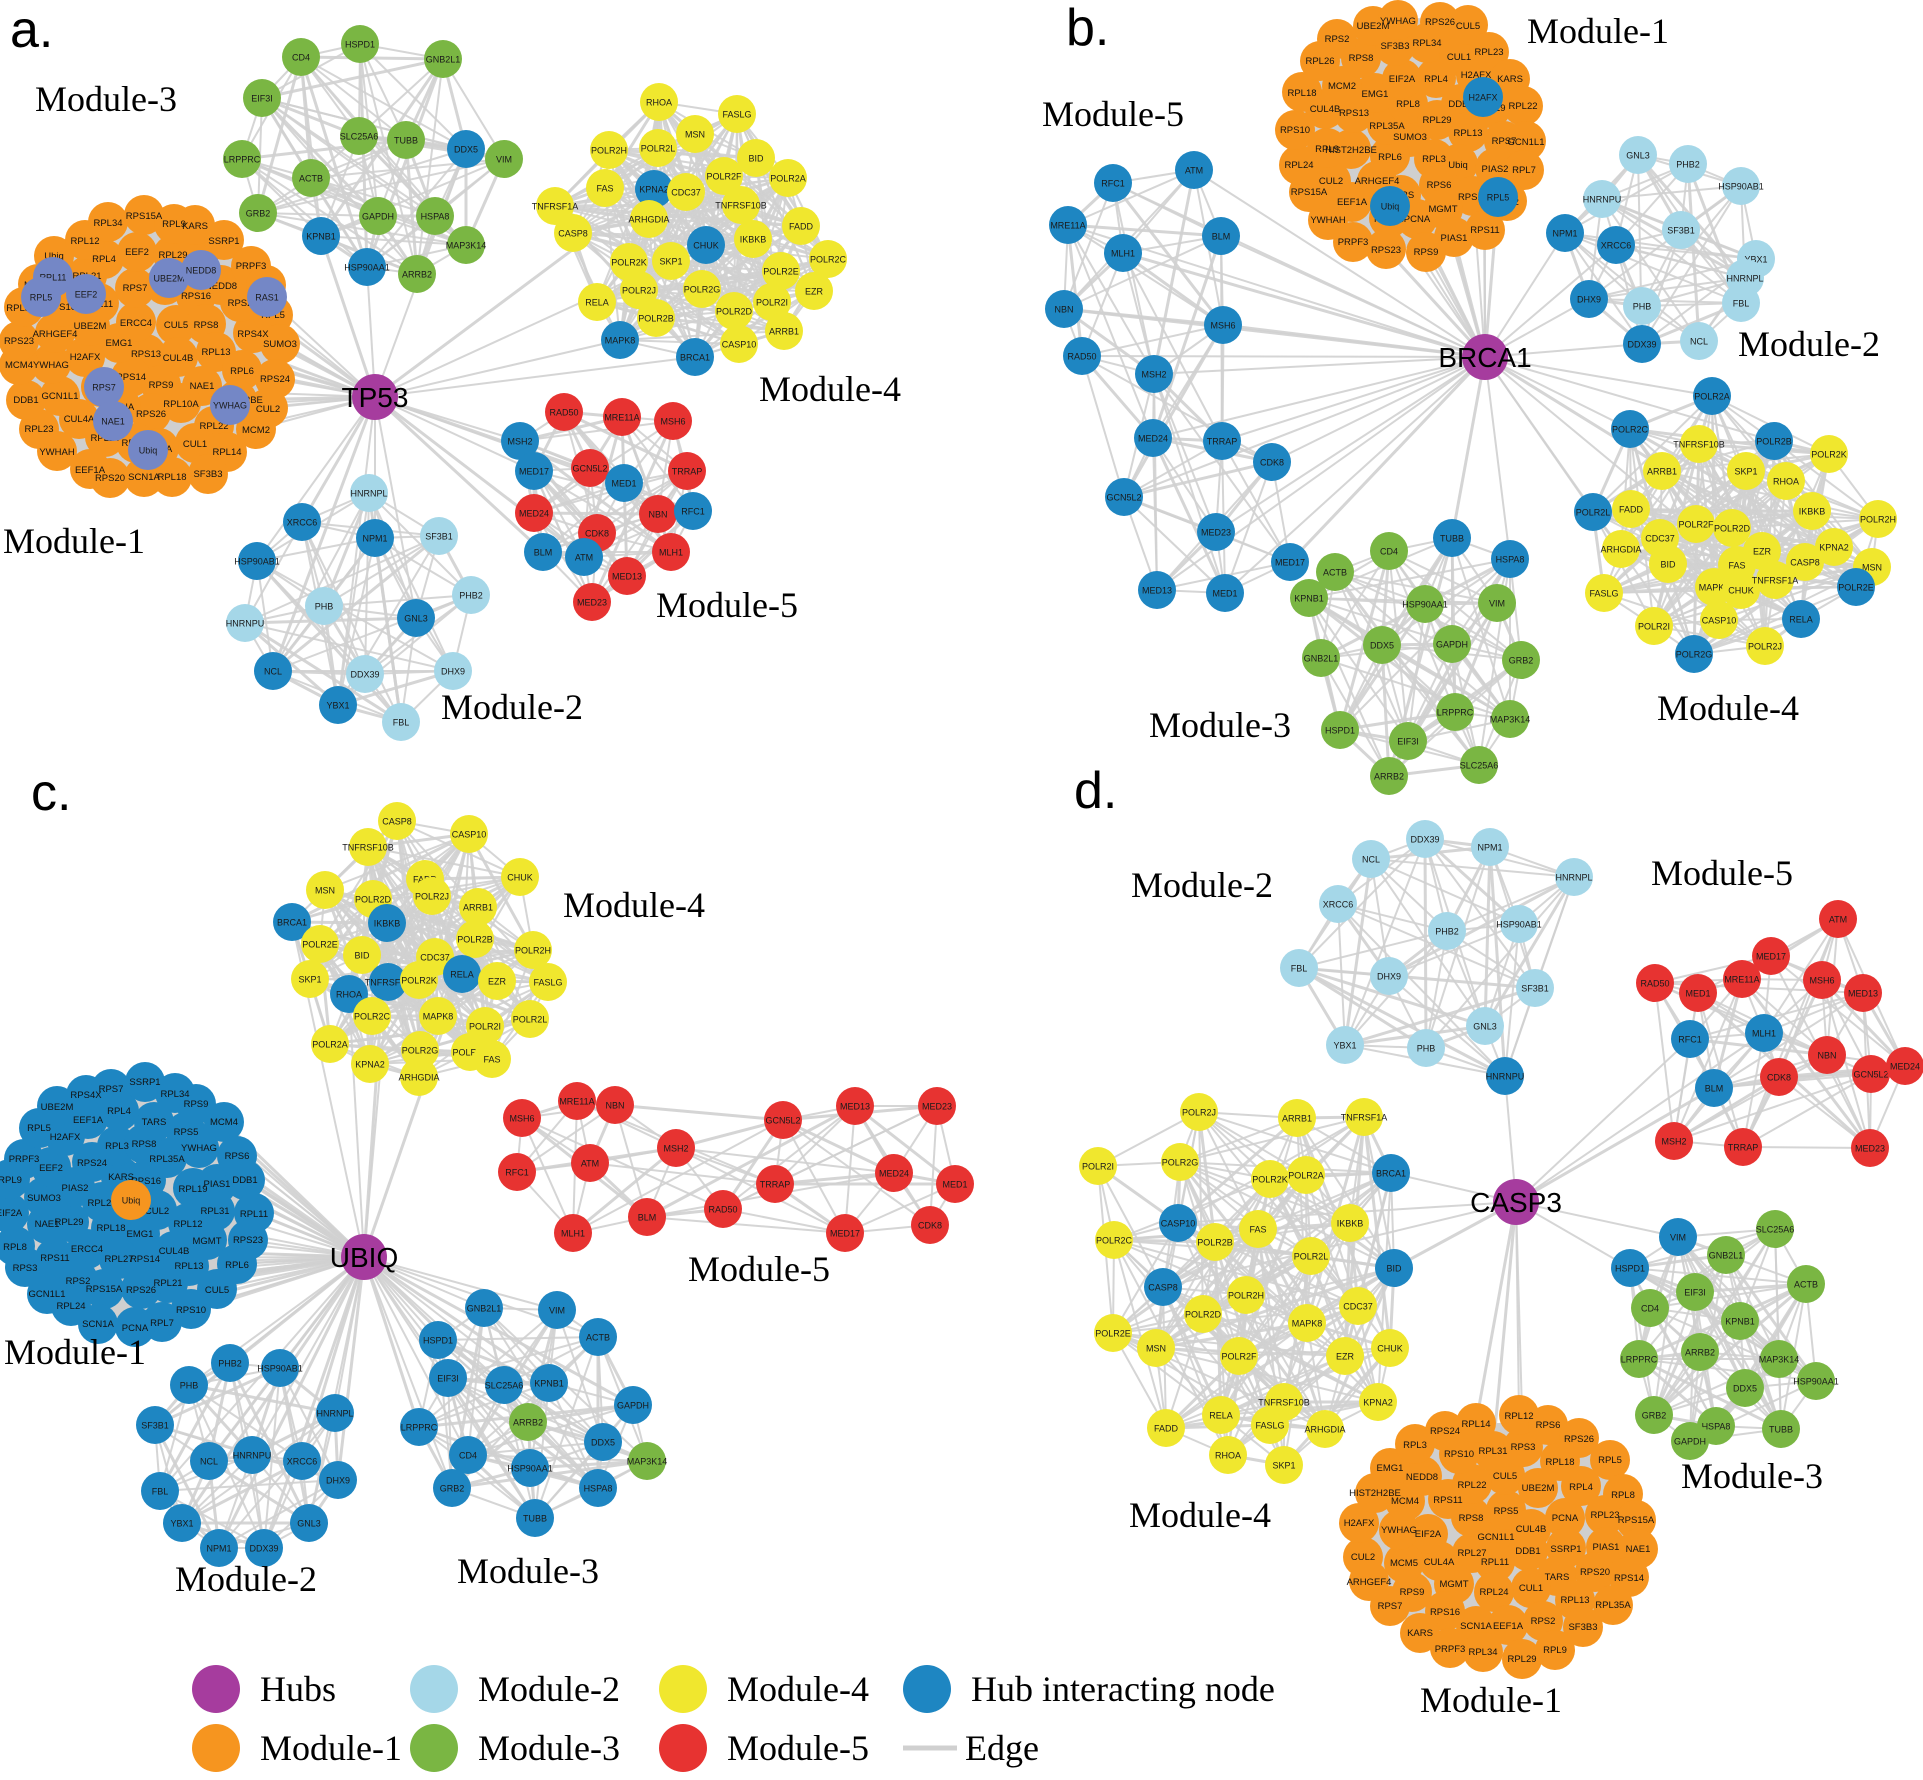 This screenshot has height=1780, width=1923. Describe the element at coordinates (117, 1146) in the screenshot. I see `svg-text: RPL3` at that location.